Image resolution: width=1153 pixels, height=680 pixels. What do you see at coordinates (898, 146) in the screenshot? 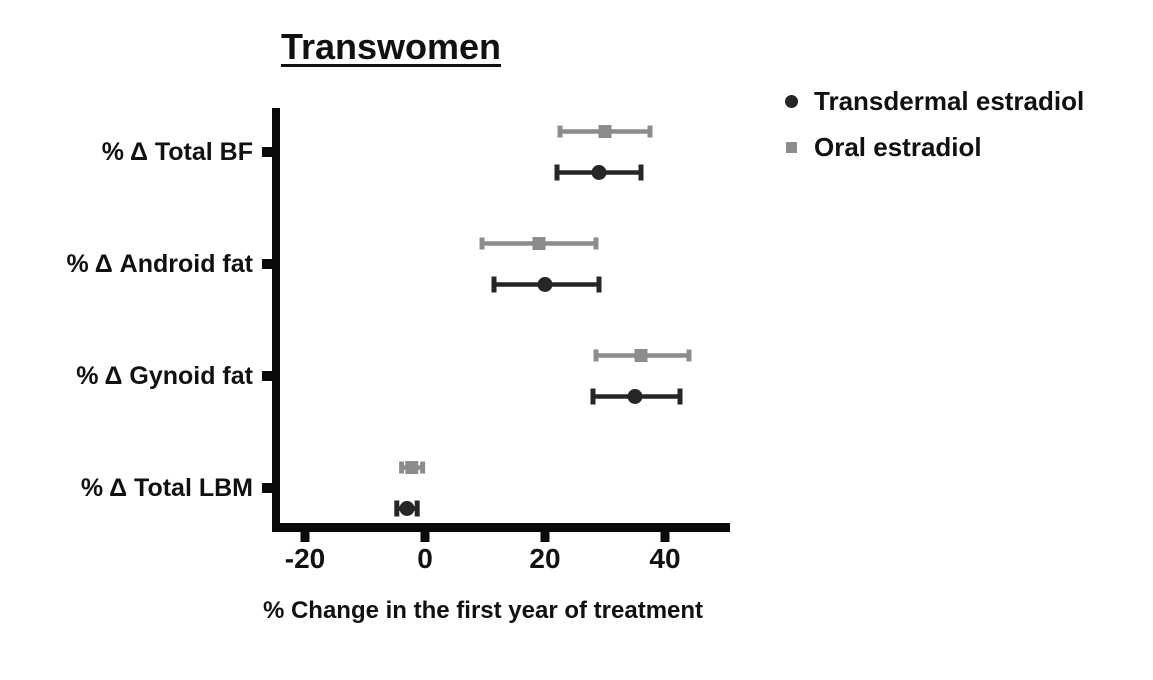
I see `legend-label: Oral estradiol` at bounding box center [898, 146].